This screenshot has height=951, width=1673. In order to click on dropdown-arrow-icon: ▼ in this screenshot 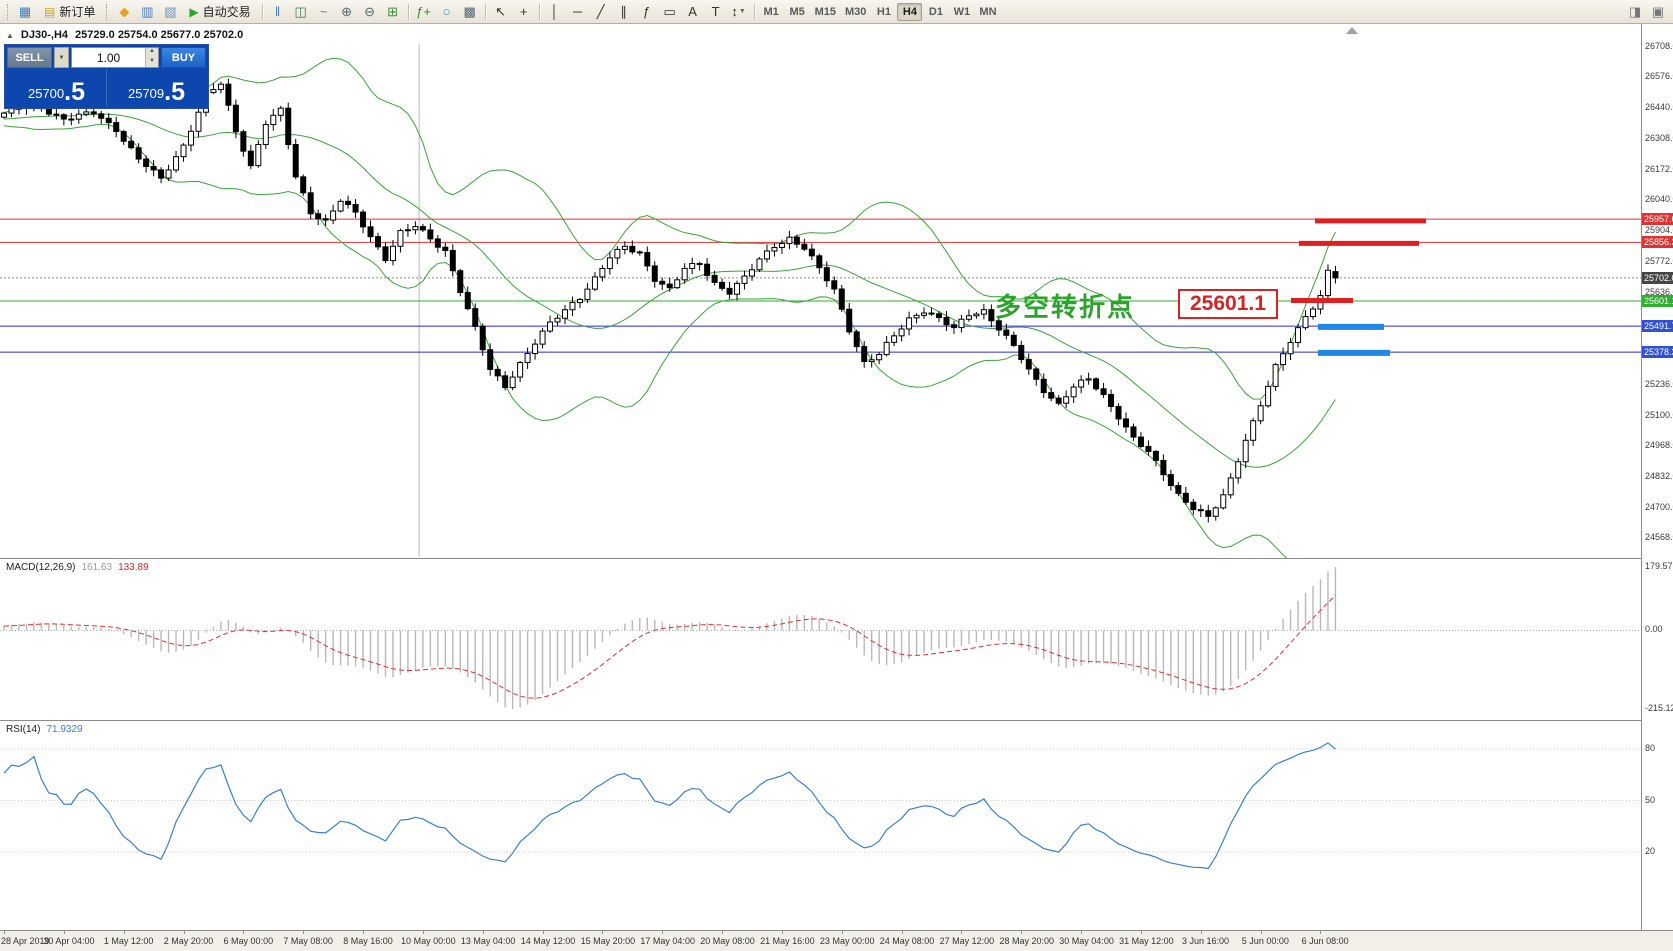, I will do `click(742, 11)`.